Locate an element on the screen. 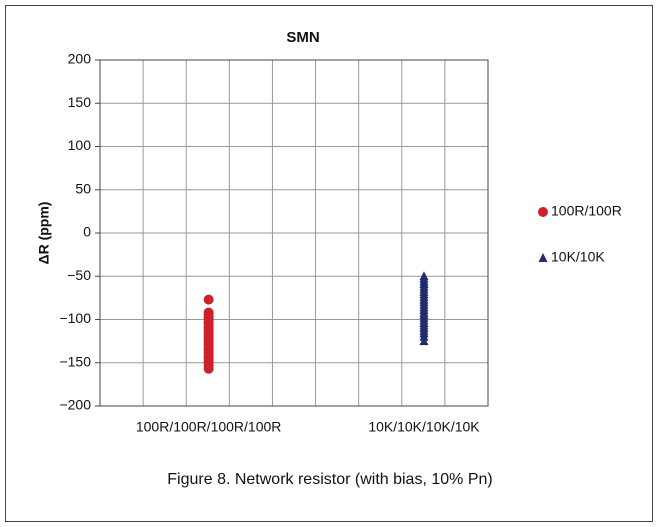 This screenshot has height=527, width=658. y-tick-label: −200 is located at coordinates (75, 405).